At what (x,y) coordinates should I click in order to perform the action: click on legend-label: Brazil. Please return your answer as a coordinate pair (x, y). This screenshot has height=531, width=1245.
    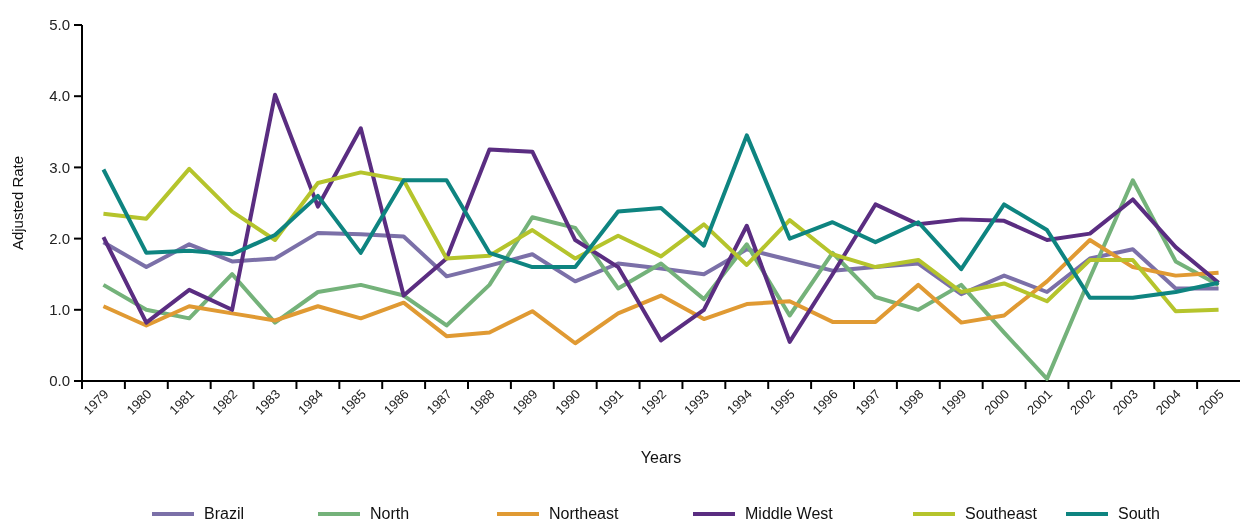
    Looking at the image, I should click on (224, 513).